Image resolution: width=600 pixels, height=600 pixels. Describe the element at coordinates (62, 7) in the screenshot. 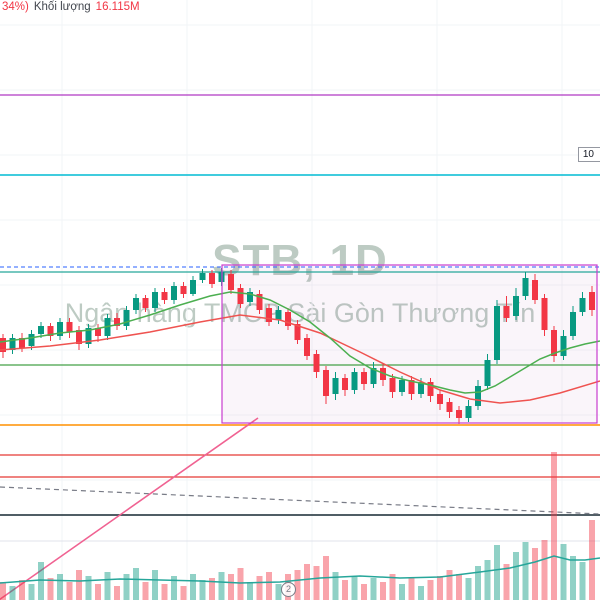

I see `volume-indicator-label: Khối lượng` at that location.